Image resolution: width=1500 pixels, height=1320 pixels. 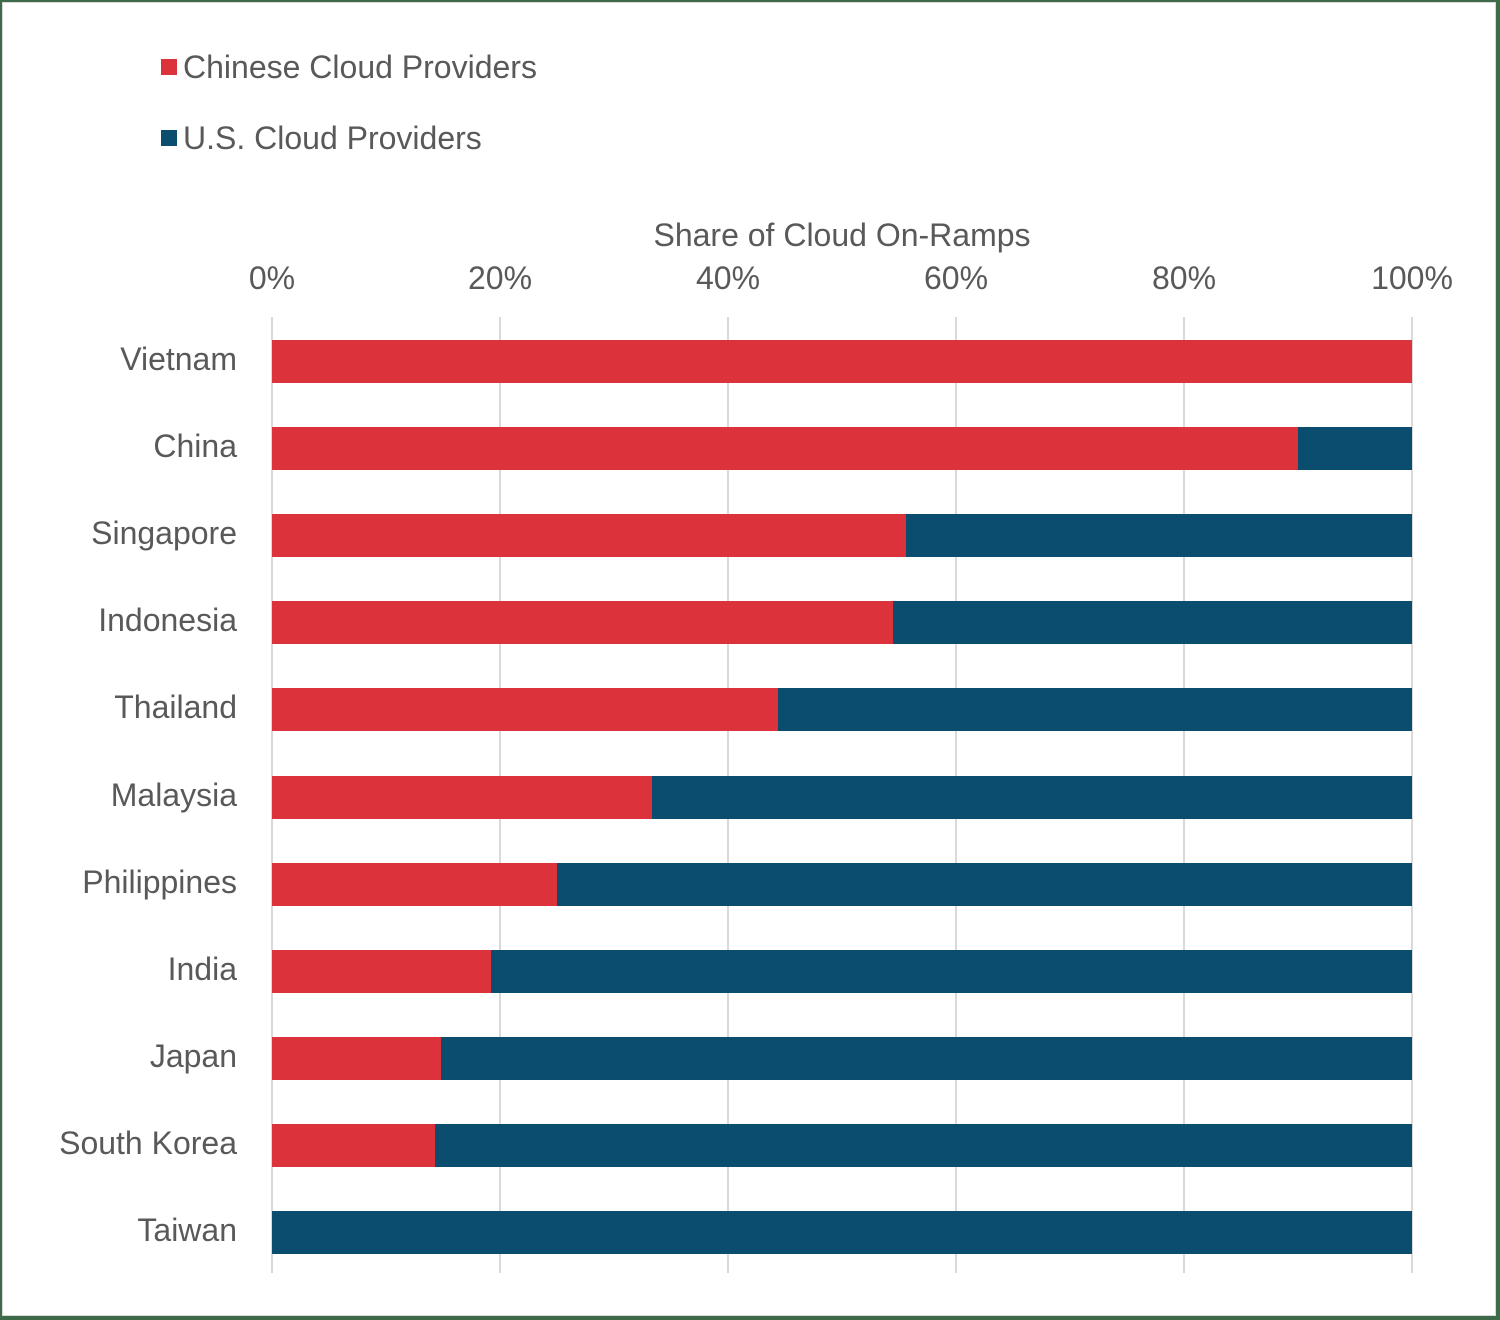 What do you see at coordinates (956, 278) in the screenshot?
I see `x-tick-label: 60%` at bounding box center [956, 278].